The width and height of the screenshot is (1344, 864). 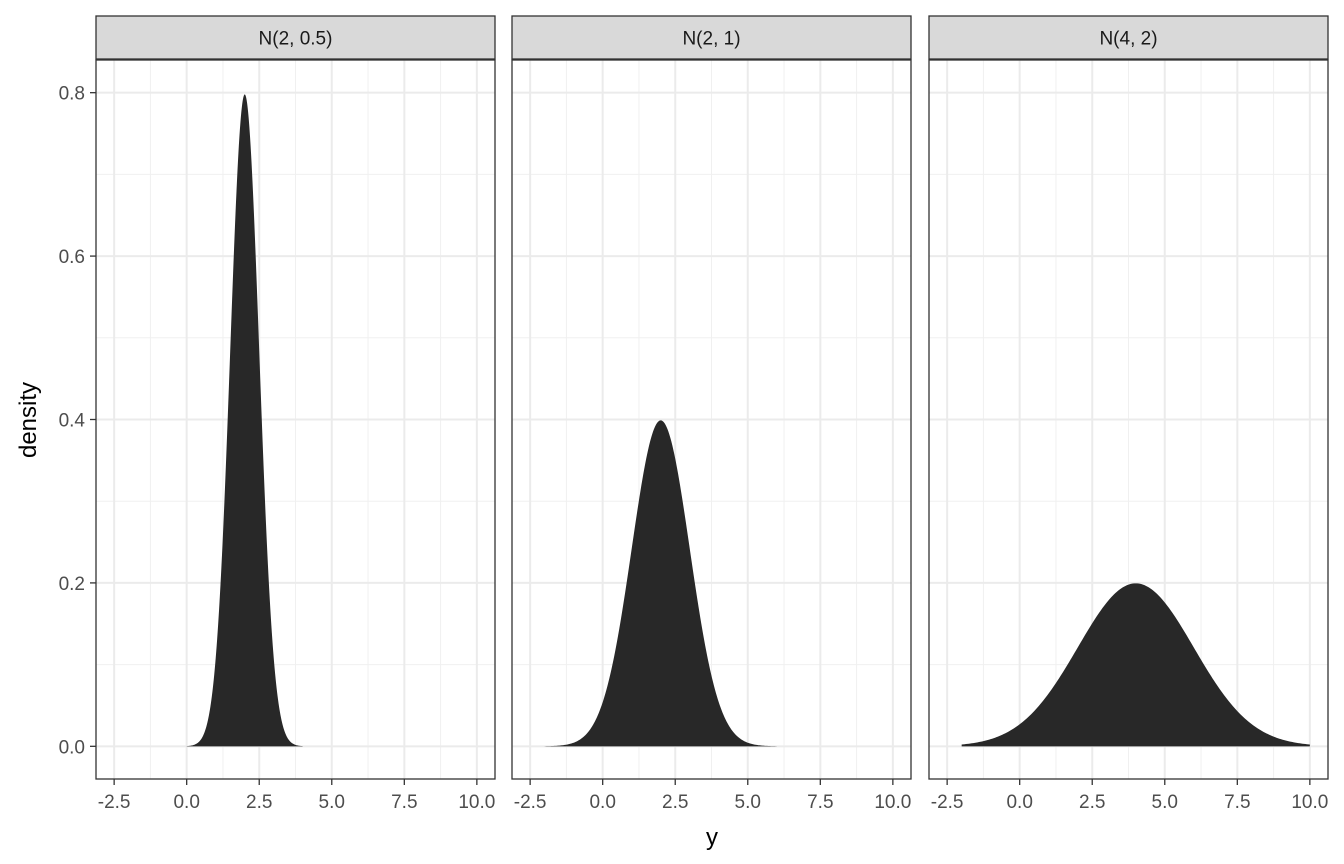 I want to click on y-tick-label: 0.0, so click(x=72, y=747).